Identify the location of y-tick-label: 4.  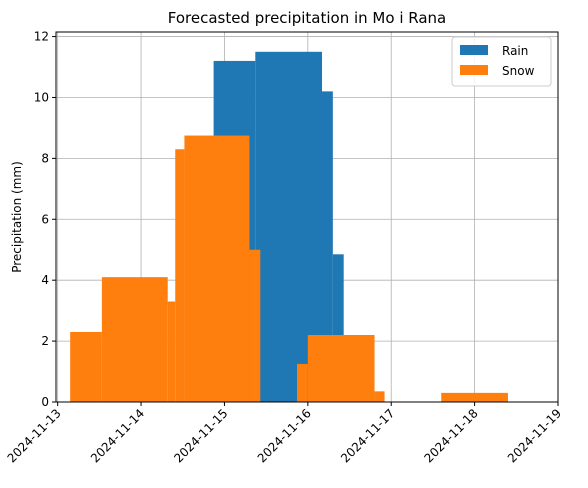
(45, 280).